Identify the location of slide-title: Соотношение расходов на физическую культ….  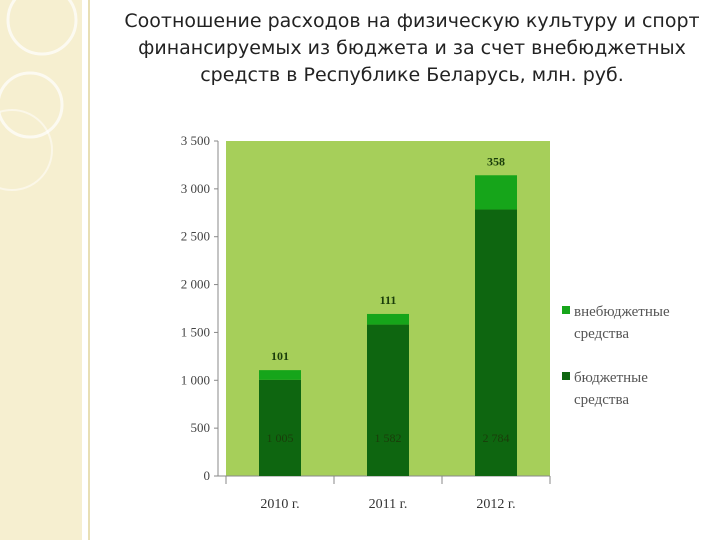
(412, 48).